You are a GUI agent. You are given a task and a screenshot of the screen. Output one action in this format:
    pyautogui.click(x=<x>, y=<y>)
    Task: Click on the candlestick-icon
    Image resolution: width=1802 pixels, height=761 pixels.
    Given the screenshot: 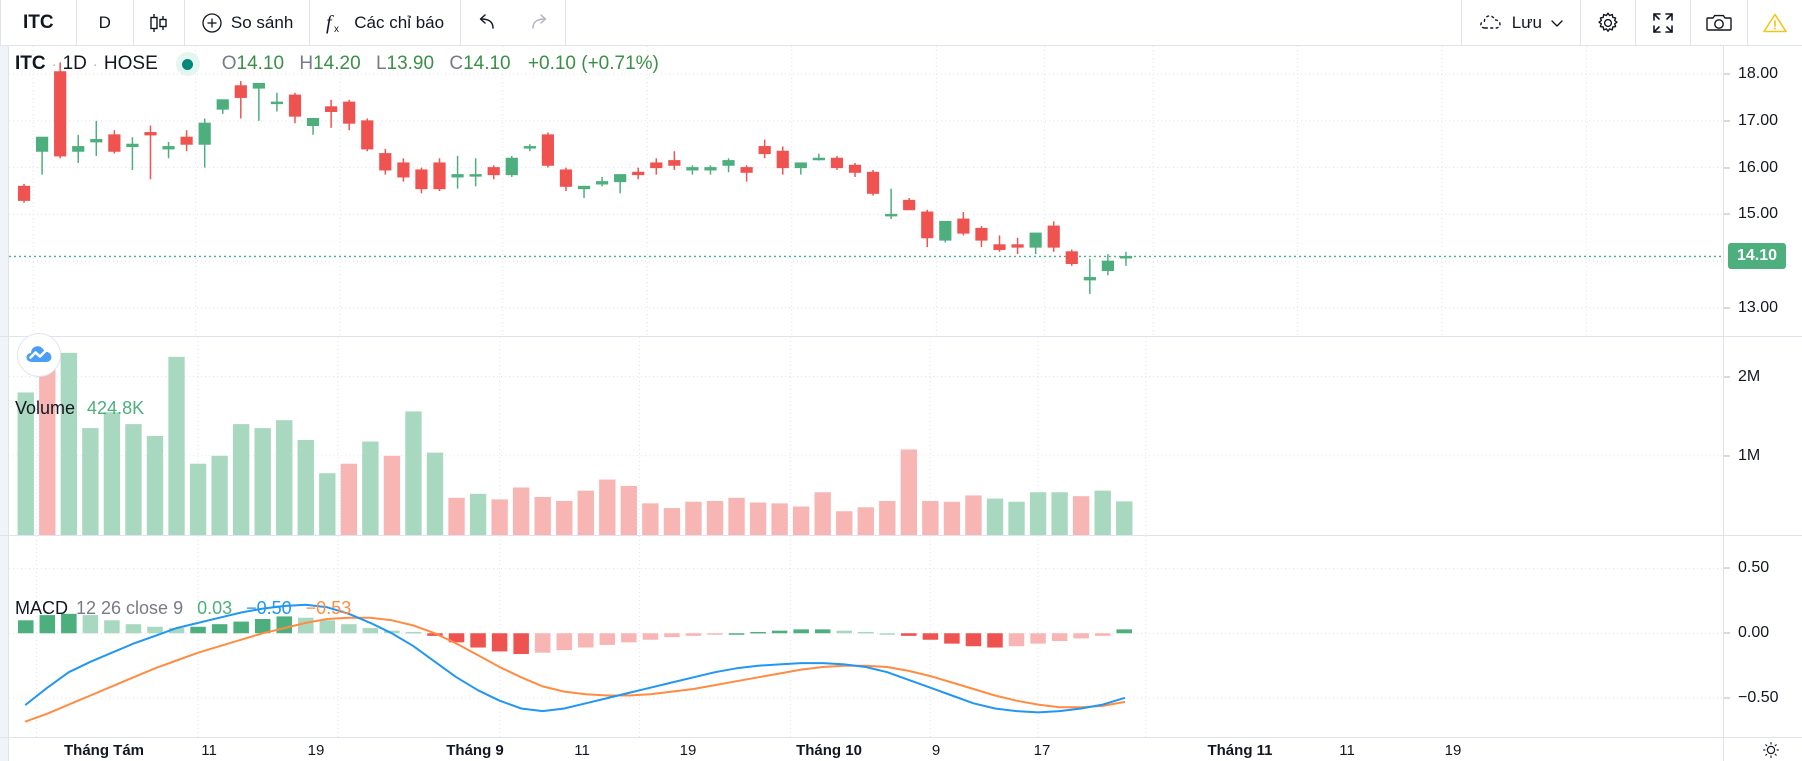 What is the action you would take?
    pyautogui.click(x=159, y=23)
    